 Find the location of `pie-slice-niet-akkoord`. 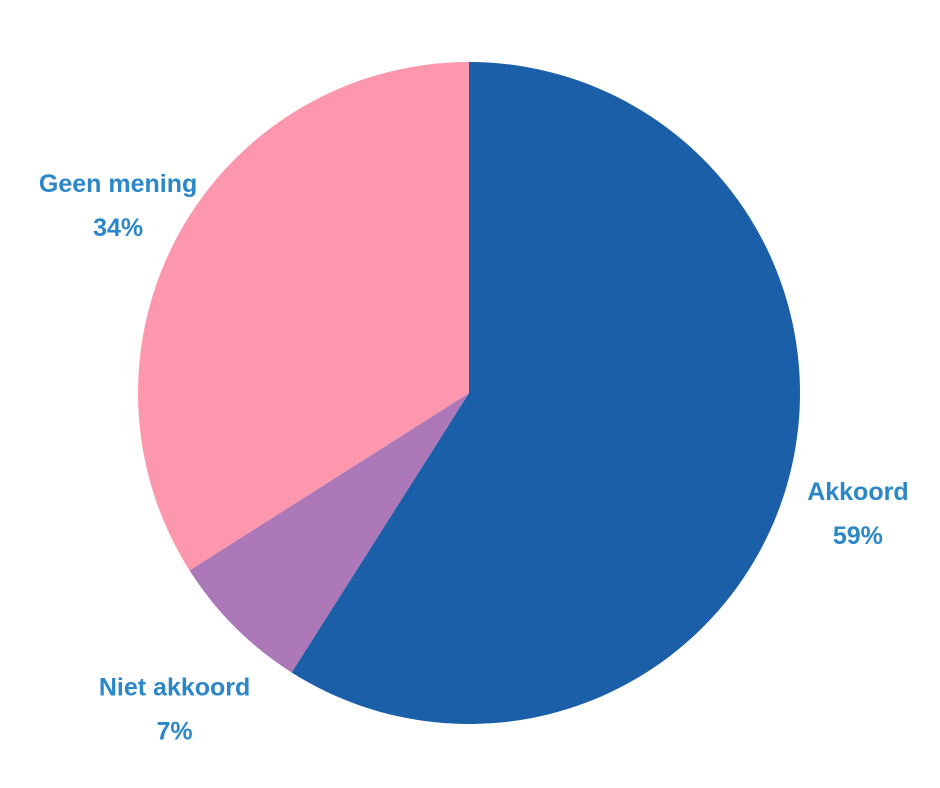

pie-slice-niet-akkoord is located at coordinates (329, 533).